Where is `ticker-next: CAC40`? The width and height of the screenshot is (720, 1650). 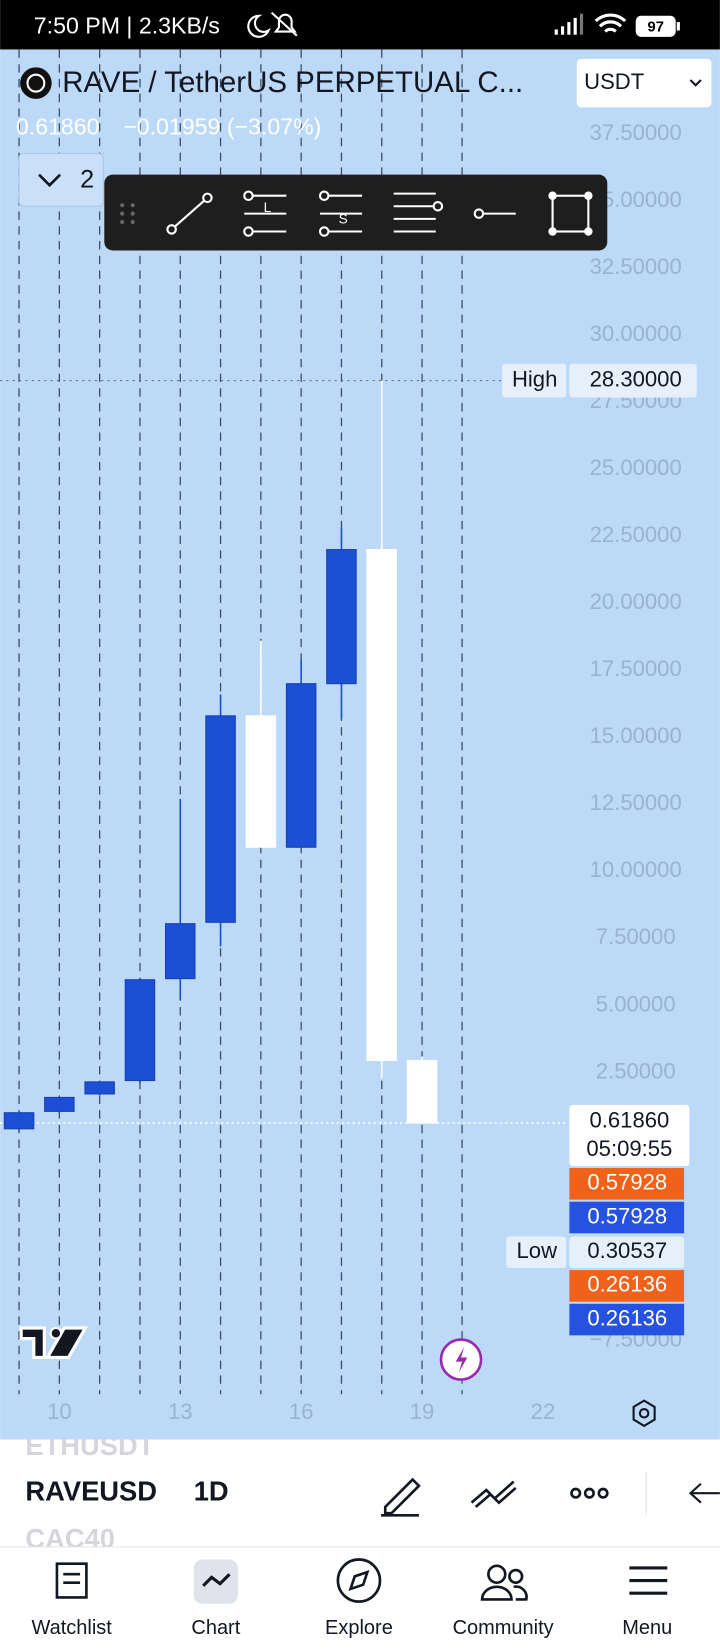 ticker-next: CAC40 is located at coordinates (70, 1538).